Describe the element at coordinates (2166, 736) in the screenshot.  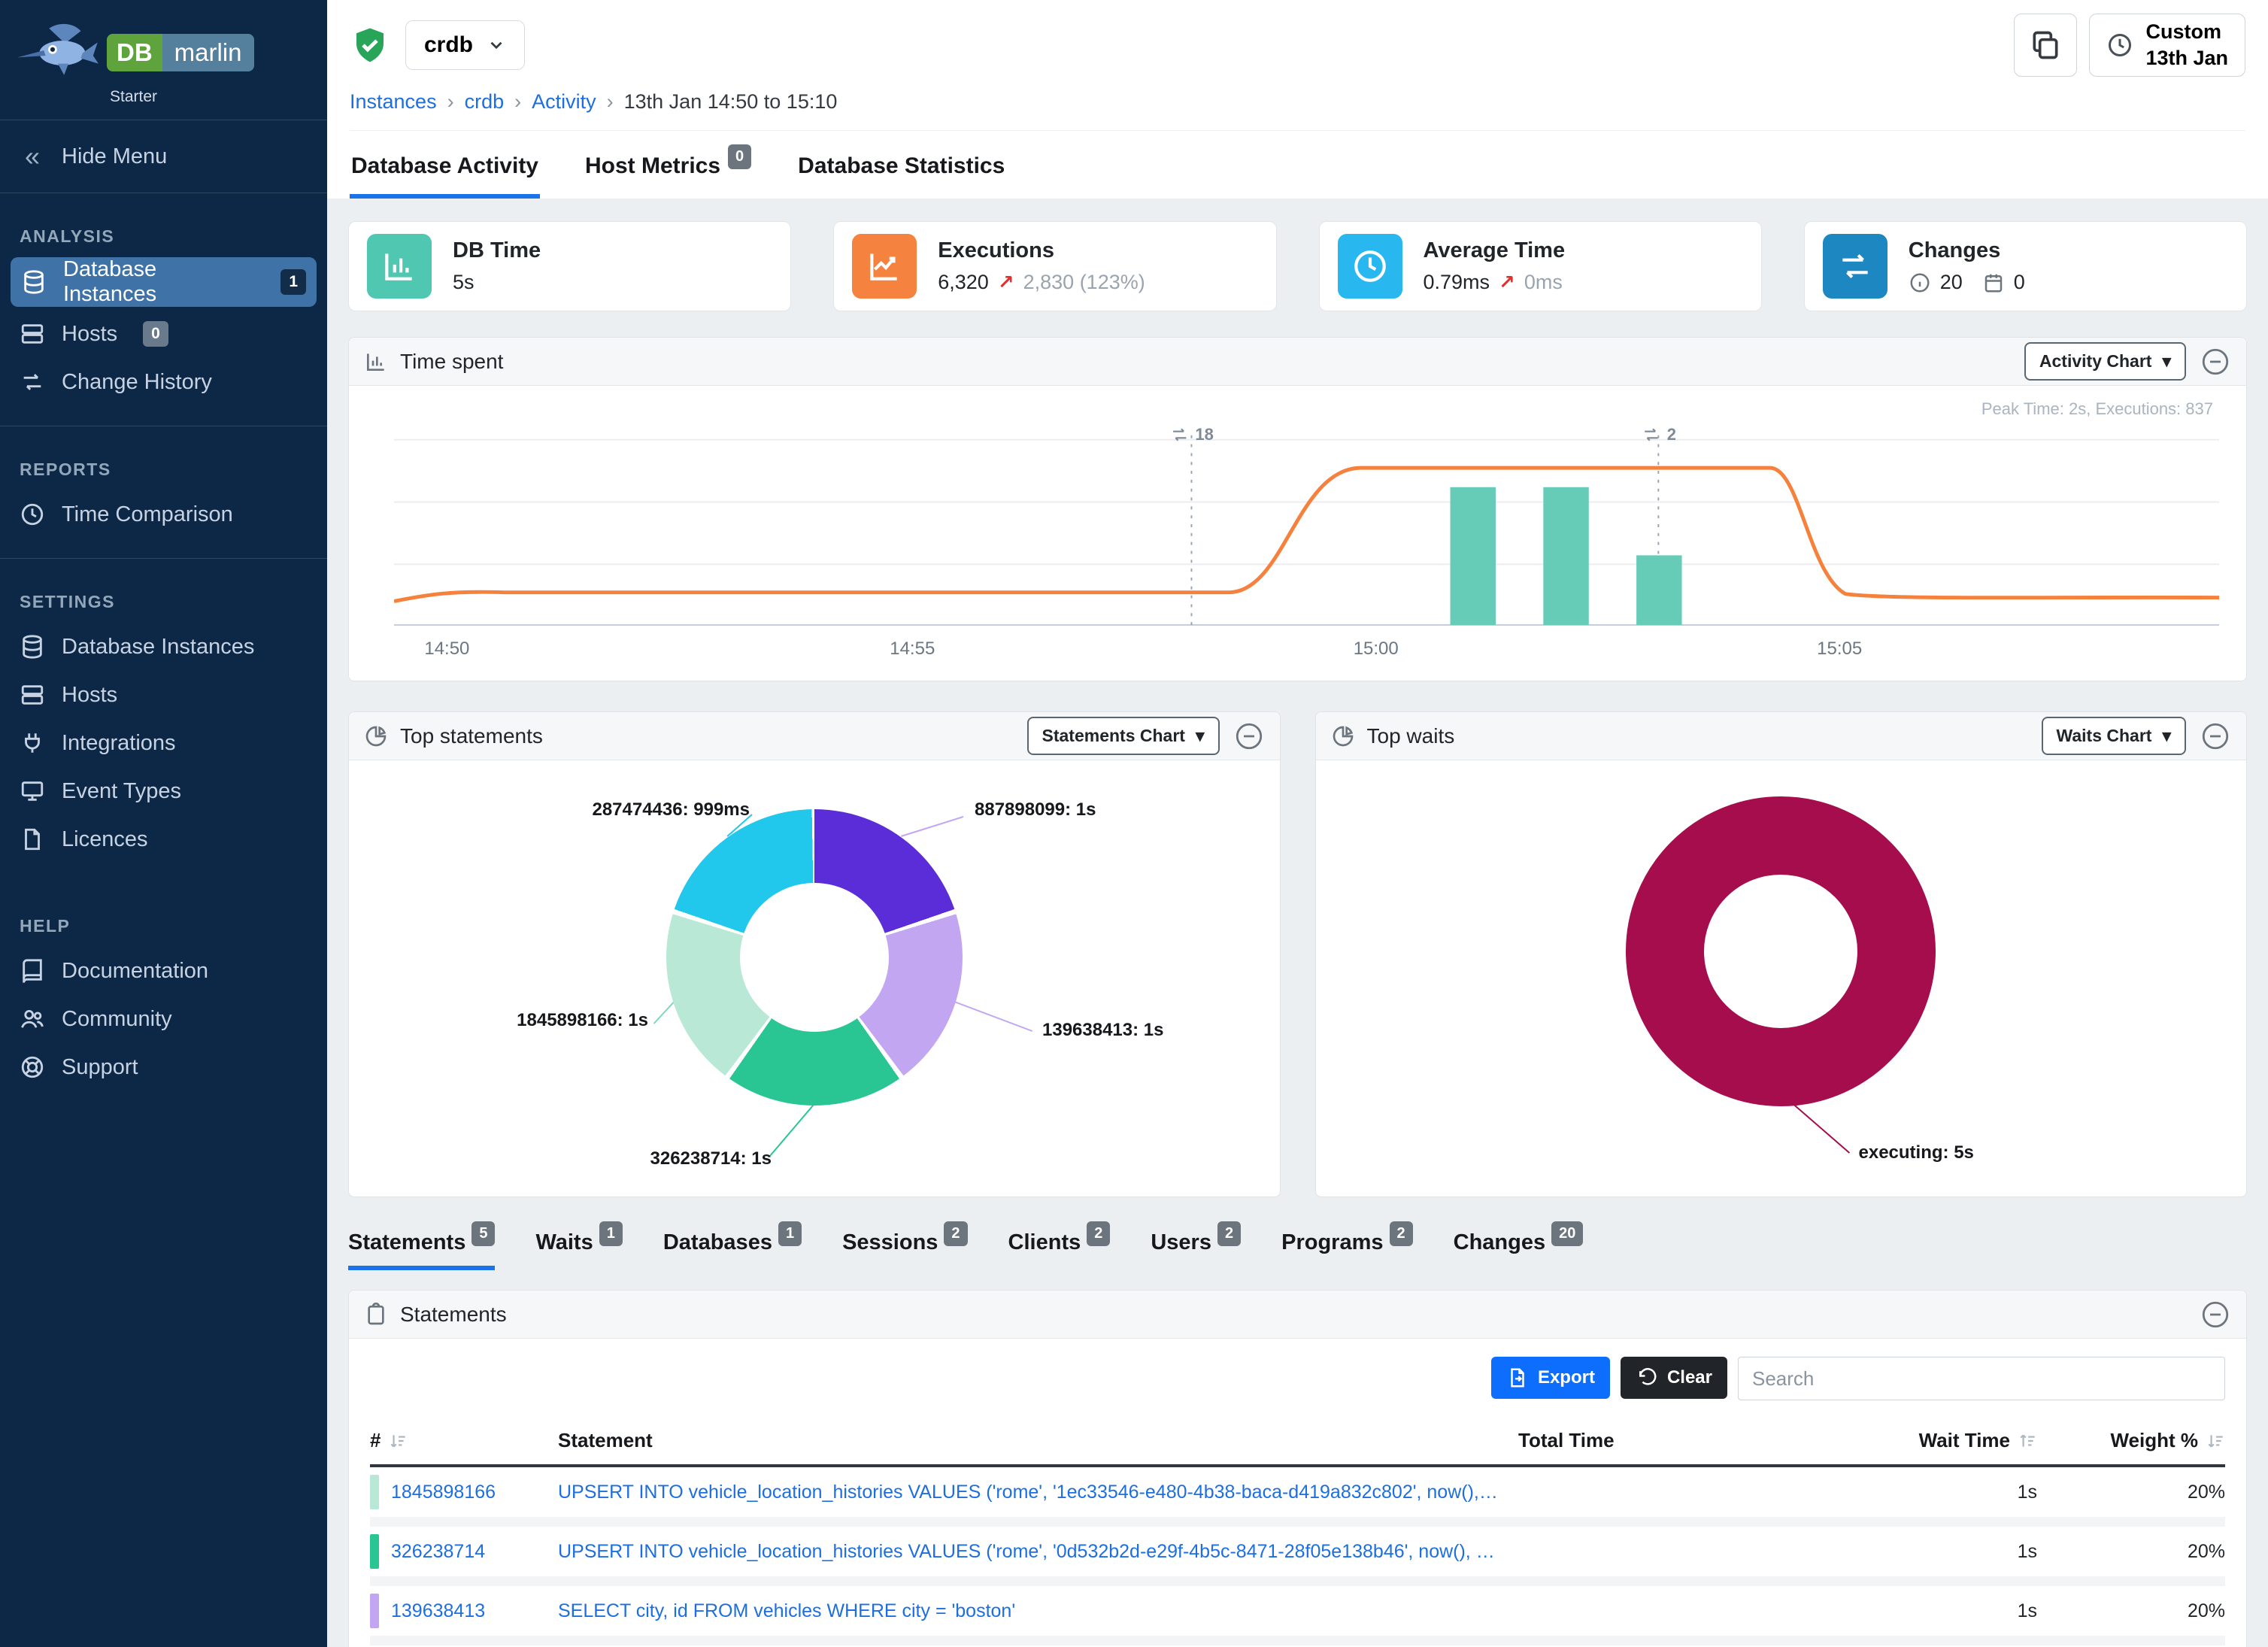
I see `caret-down-icon: ▾` at that location.